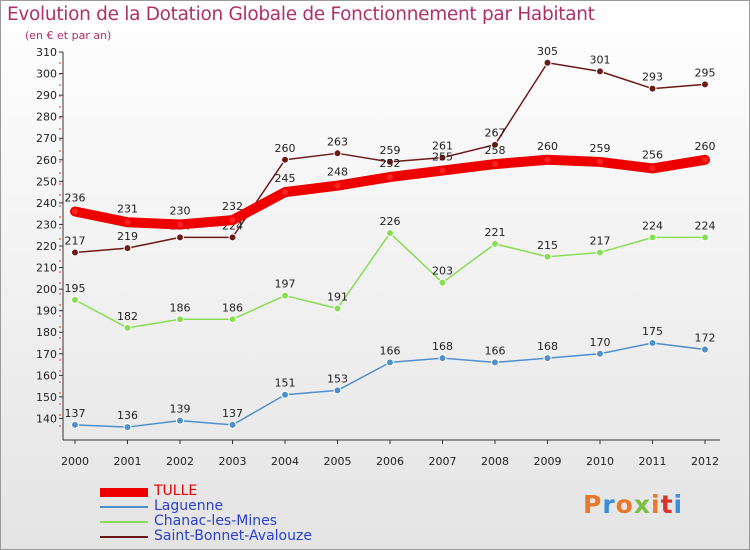  Describe the element at coordinates (68, 35) in the screenshot. I see `chart-subtitle: (en € et par an)` at that location.